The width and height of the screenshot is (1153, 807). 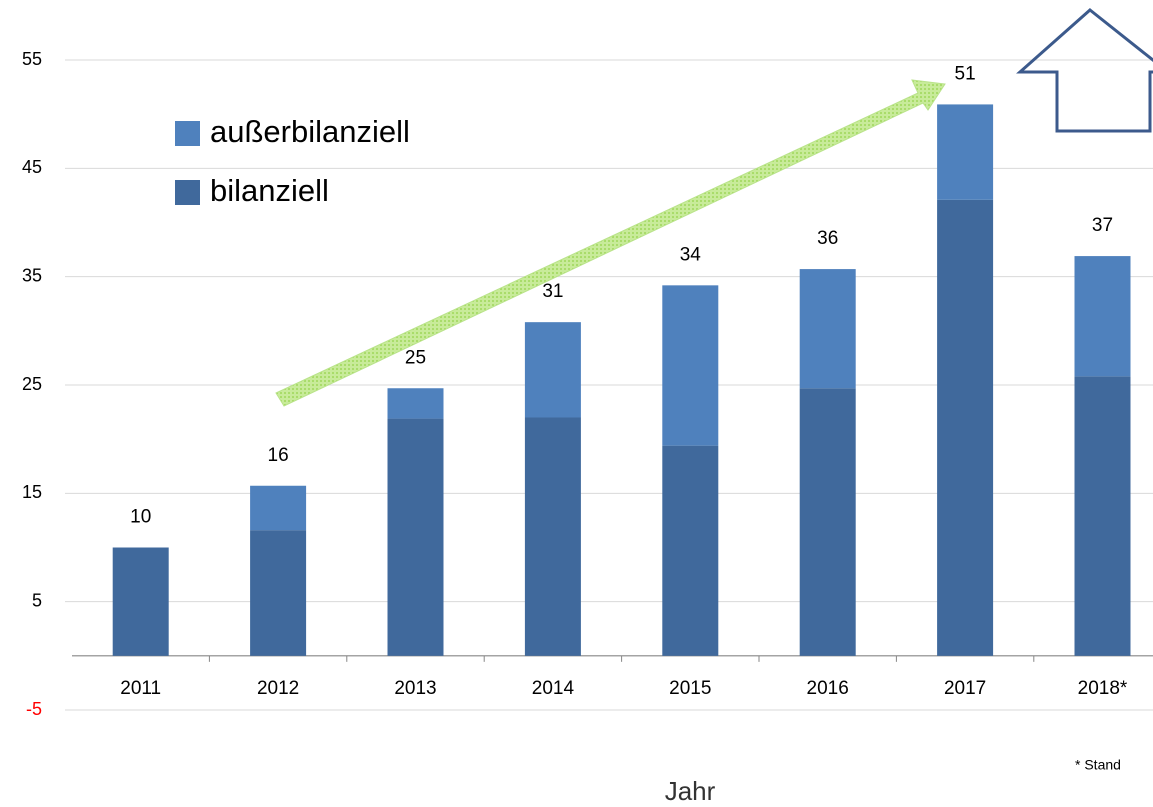 I want to click on total-label: 51, so click(x=965, y=73).